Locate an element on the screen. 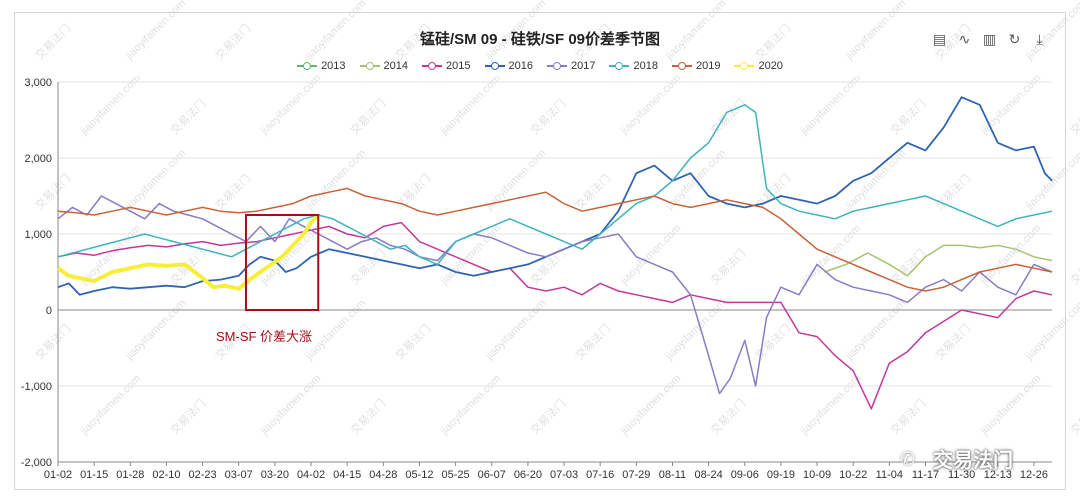 Image resolution: width=1080 pixels, height=502 pixels. x-tick-label: 01-28 is located at coordinates (130, 475).